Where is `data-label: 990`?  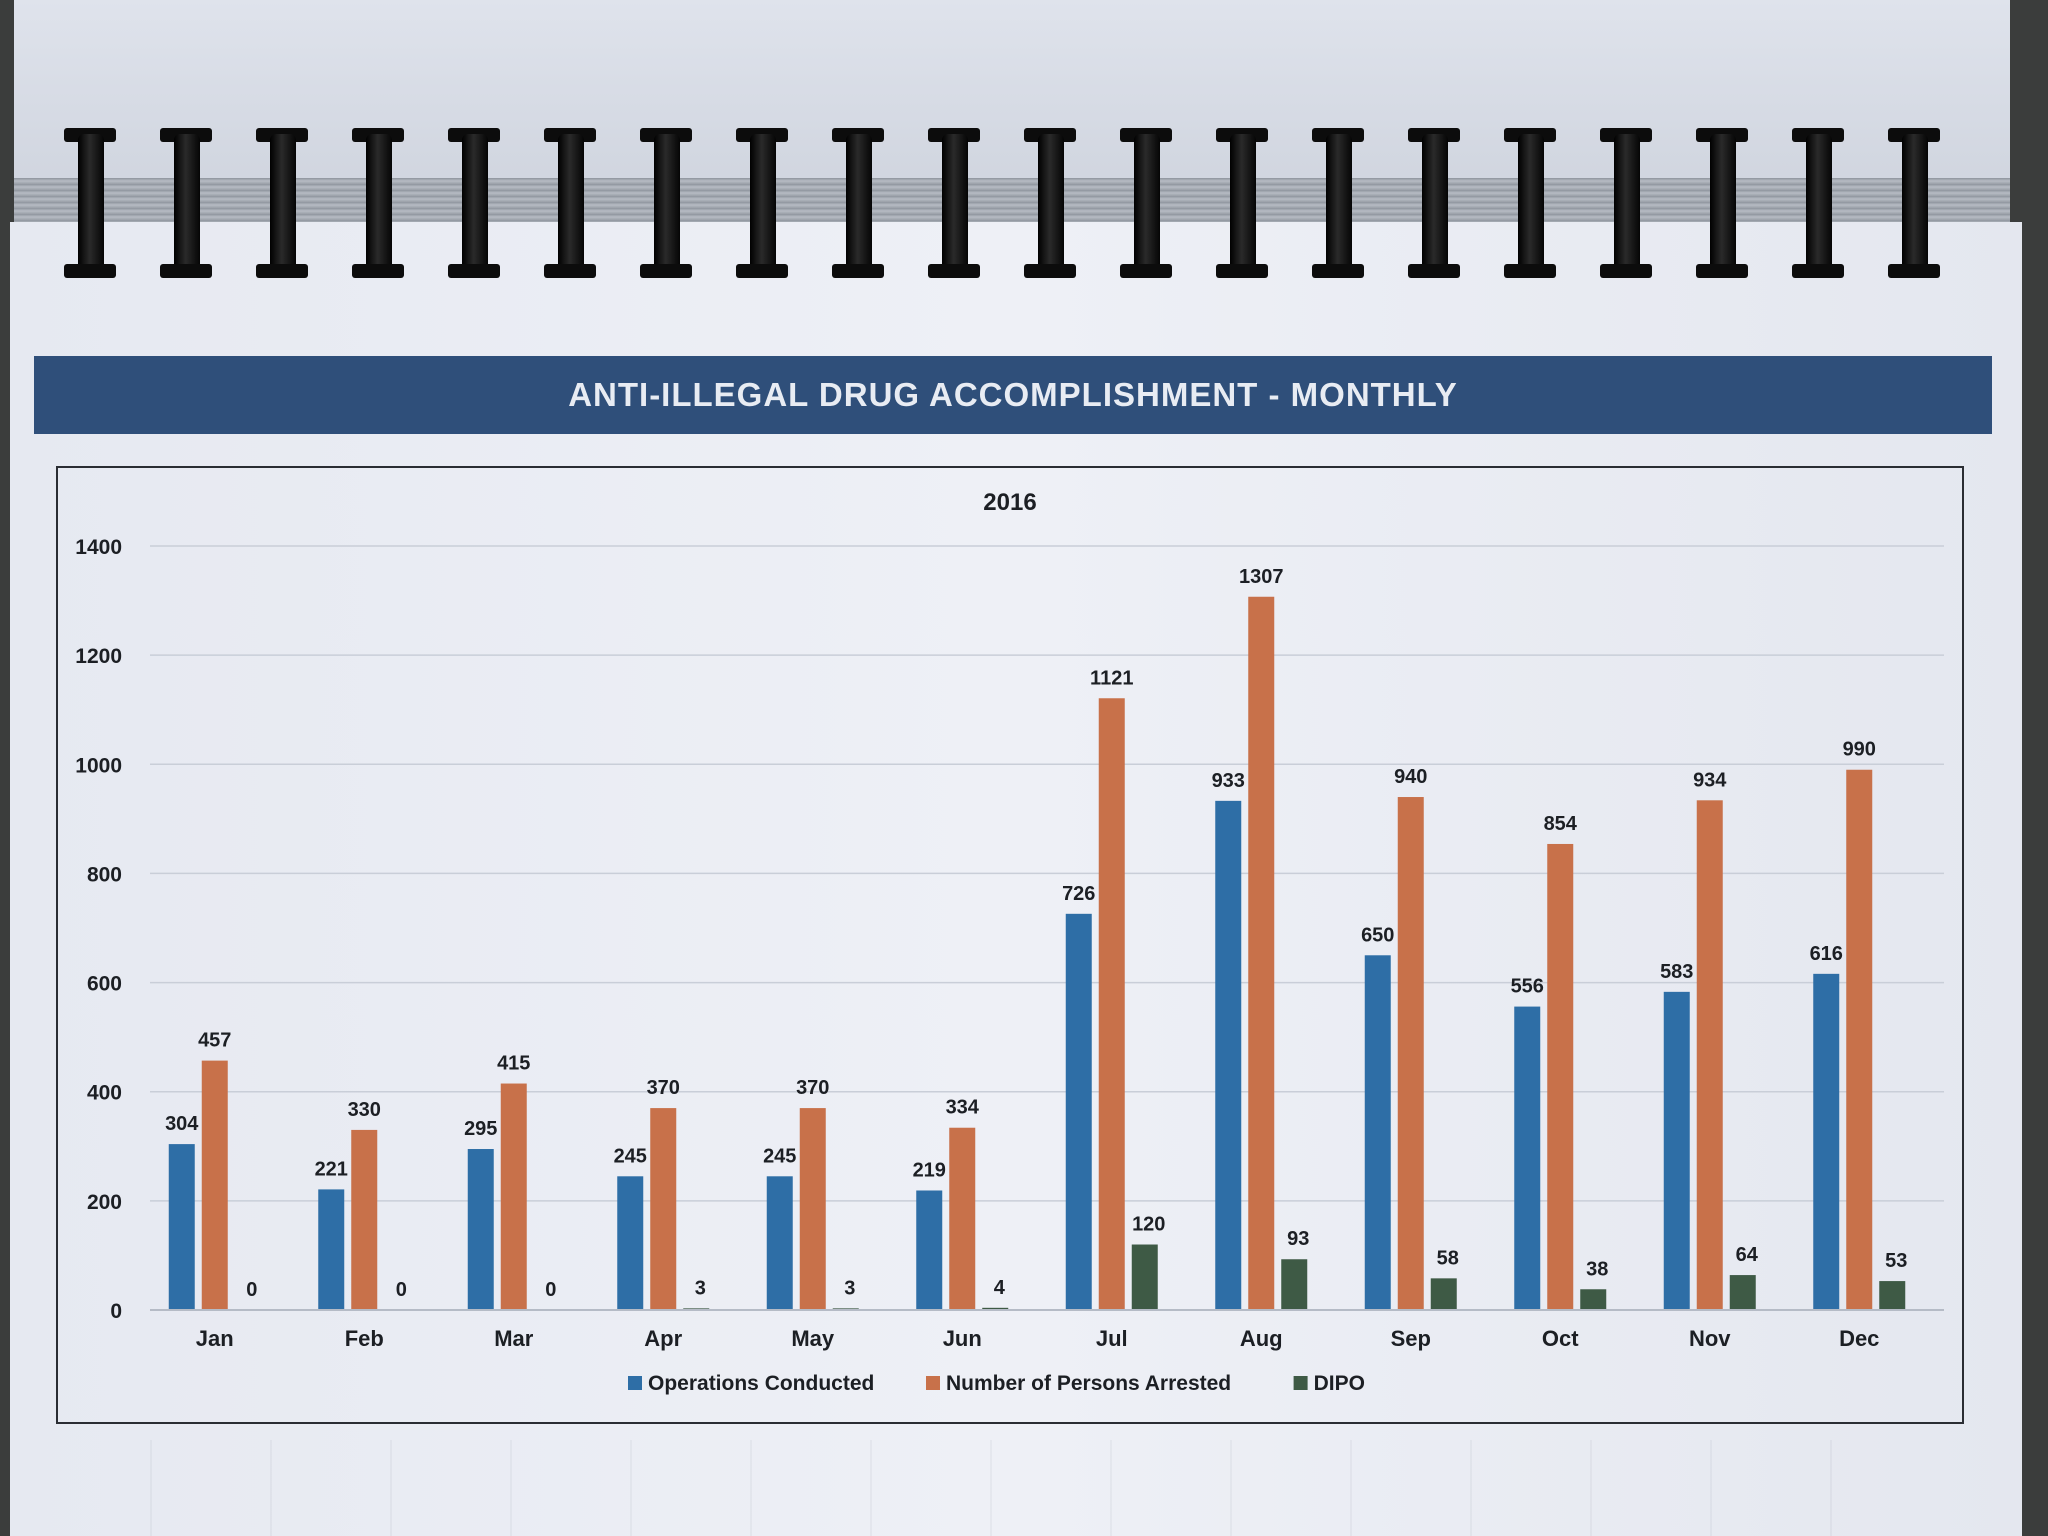 data-label: 990 is located at coordinates (1859, 750).